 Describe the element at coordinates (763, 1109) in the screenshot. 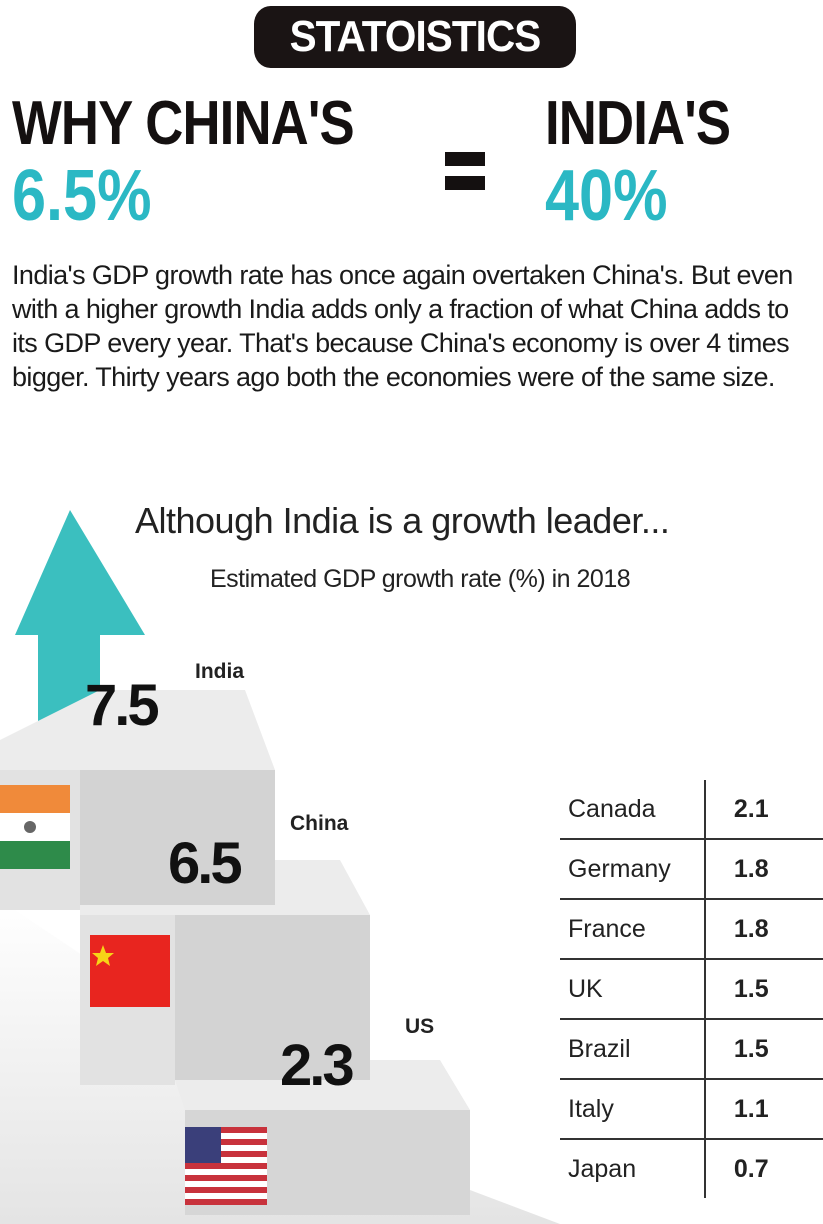

I see `value-cell: 1.1` at that location.